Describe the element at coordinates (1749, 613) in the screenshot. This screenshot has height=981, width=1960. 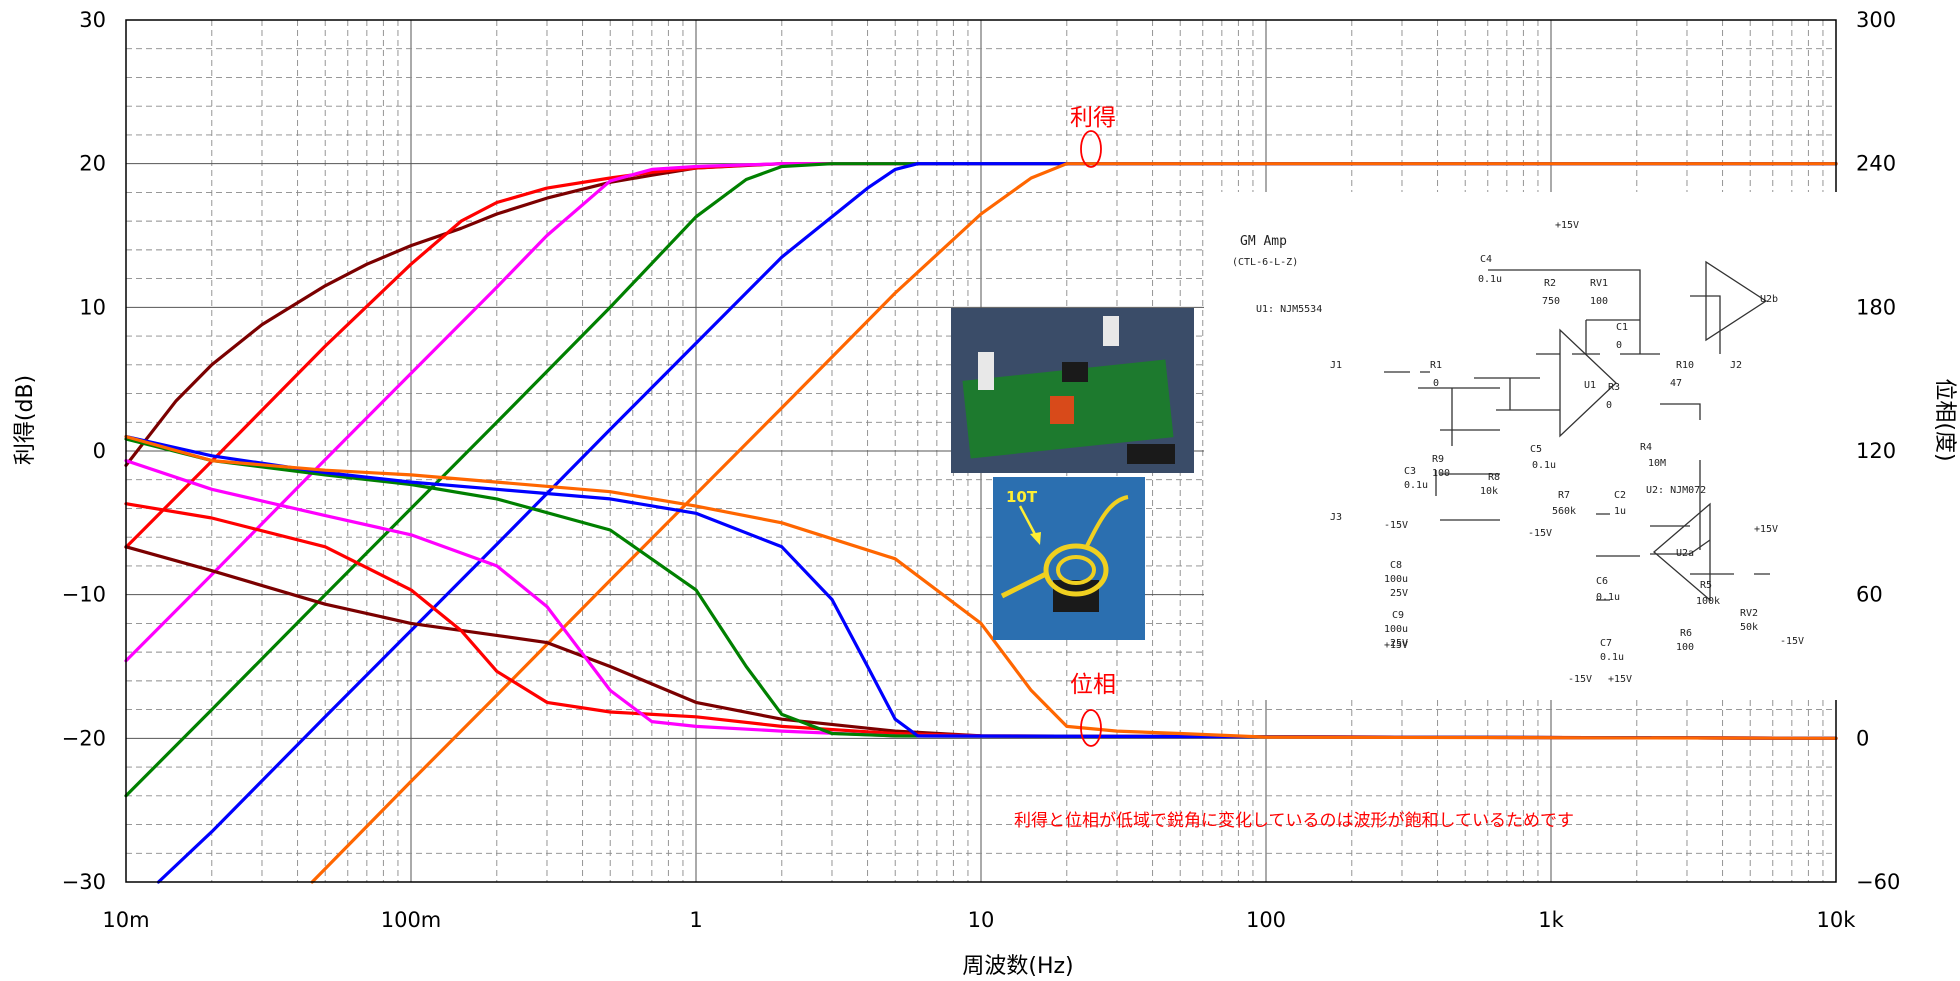
I see `schematic-component-label: RV2` at that location.